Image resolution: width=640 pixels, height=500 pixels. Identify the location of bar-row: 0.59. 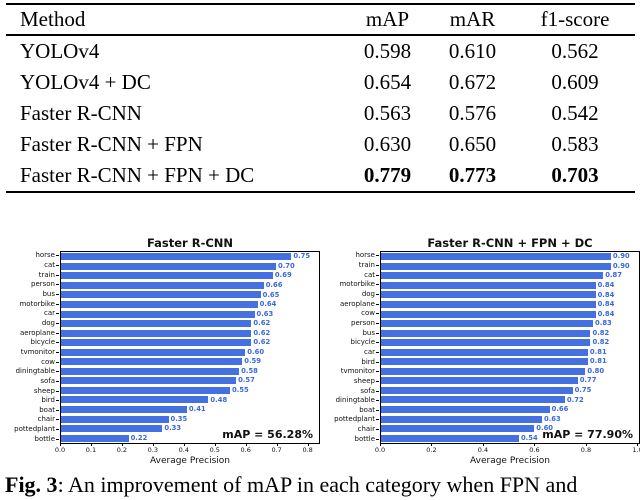
(190, 362).